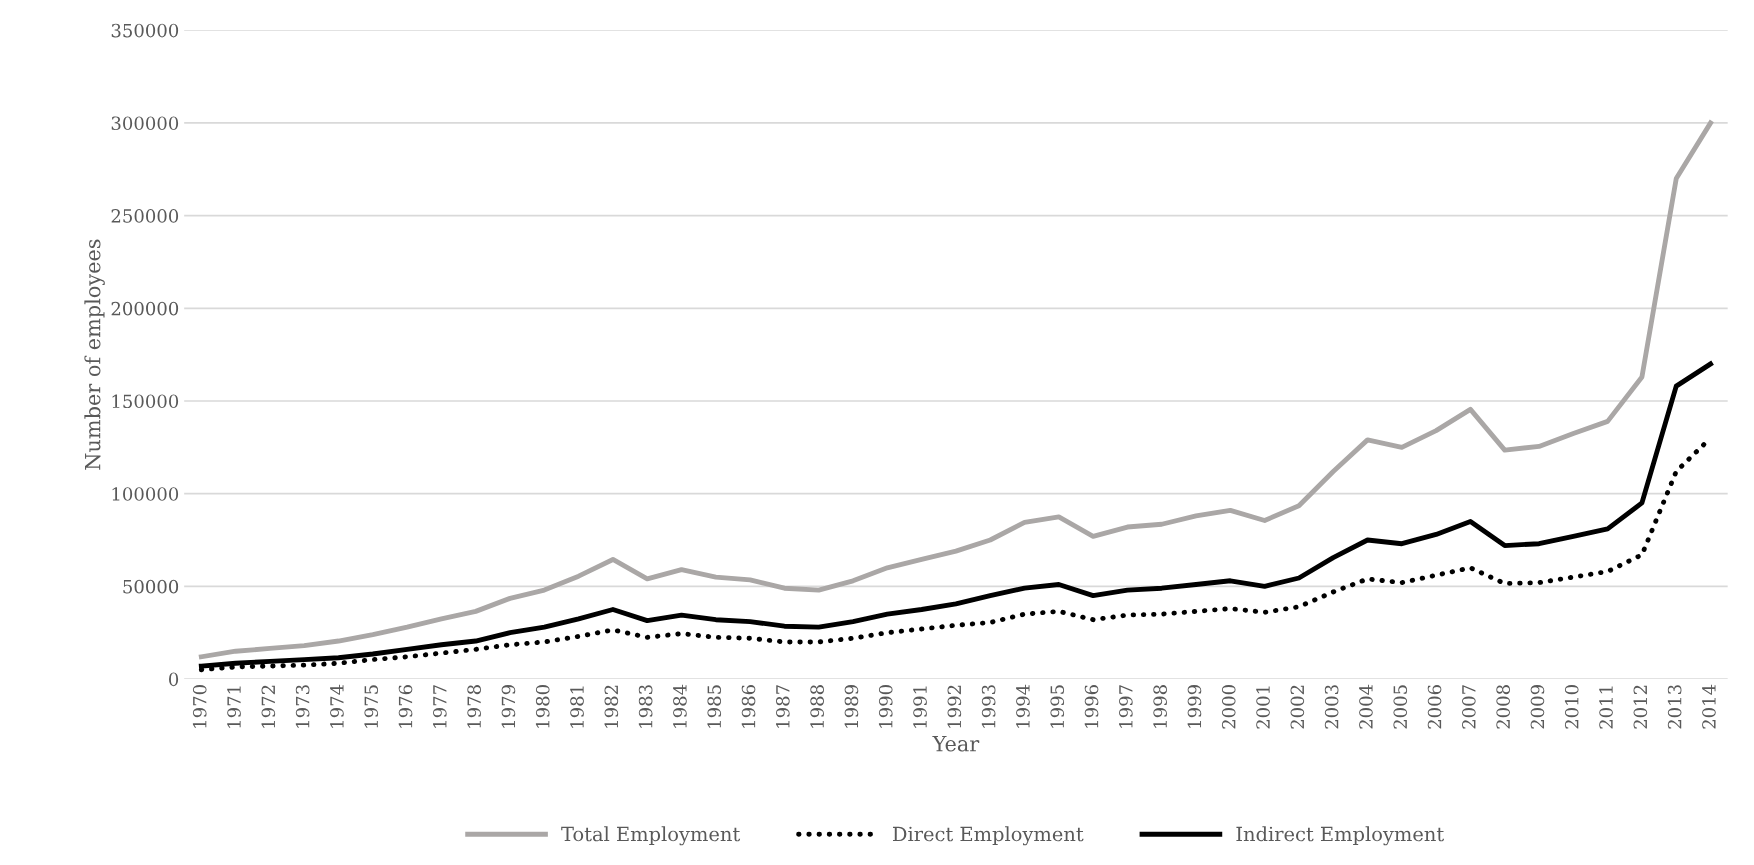 This screenshot has height=865, width=1754. Describe the element at coordinates (988, 706) in the screenshot. I see `x-tick-label: 1993` at that location.